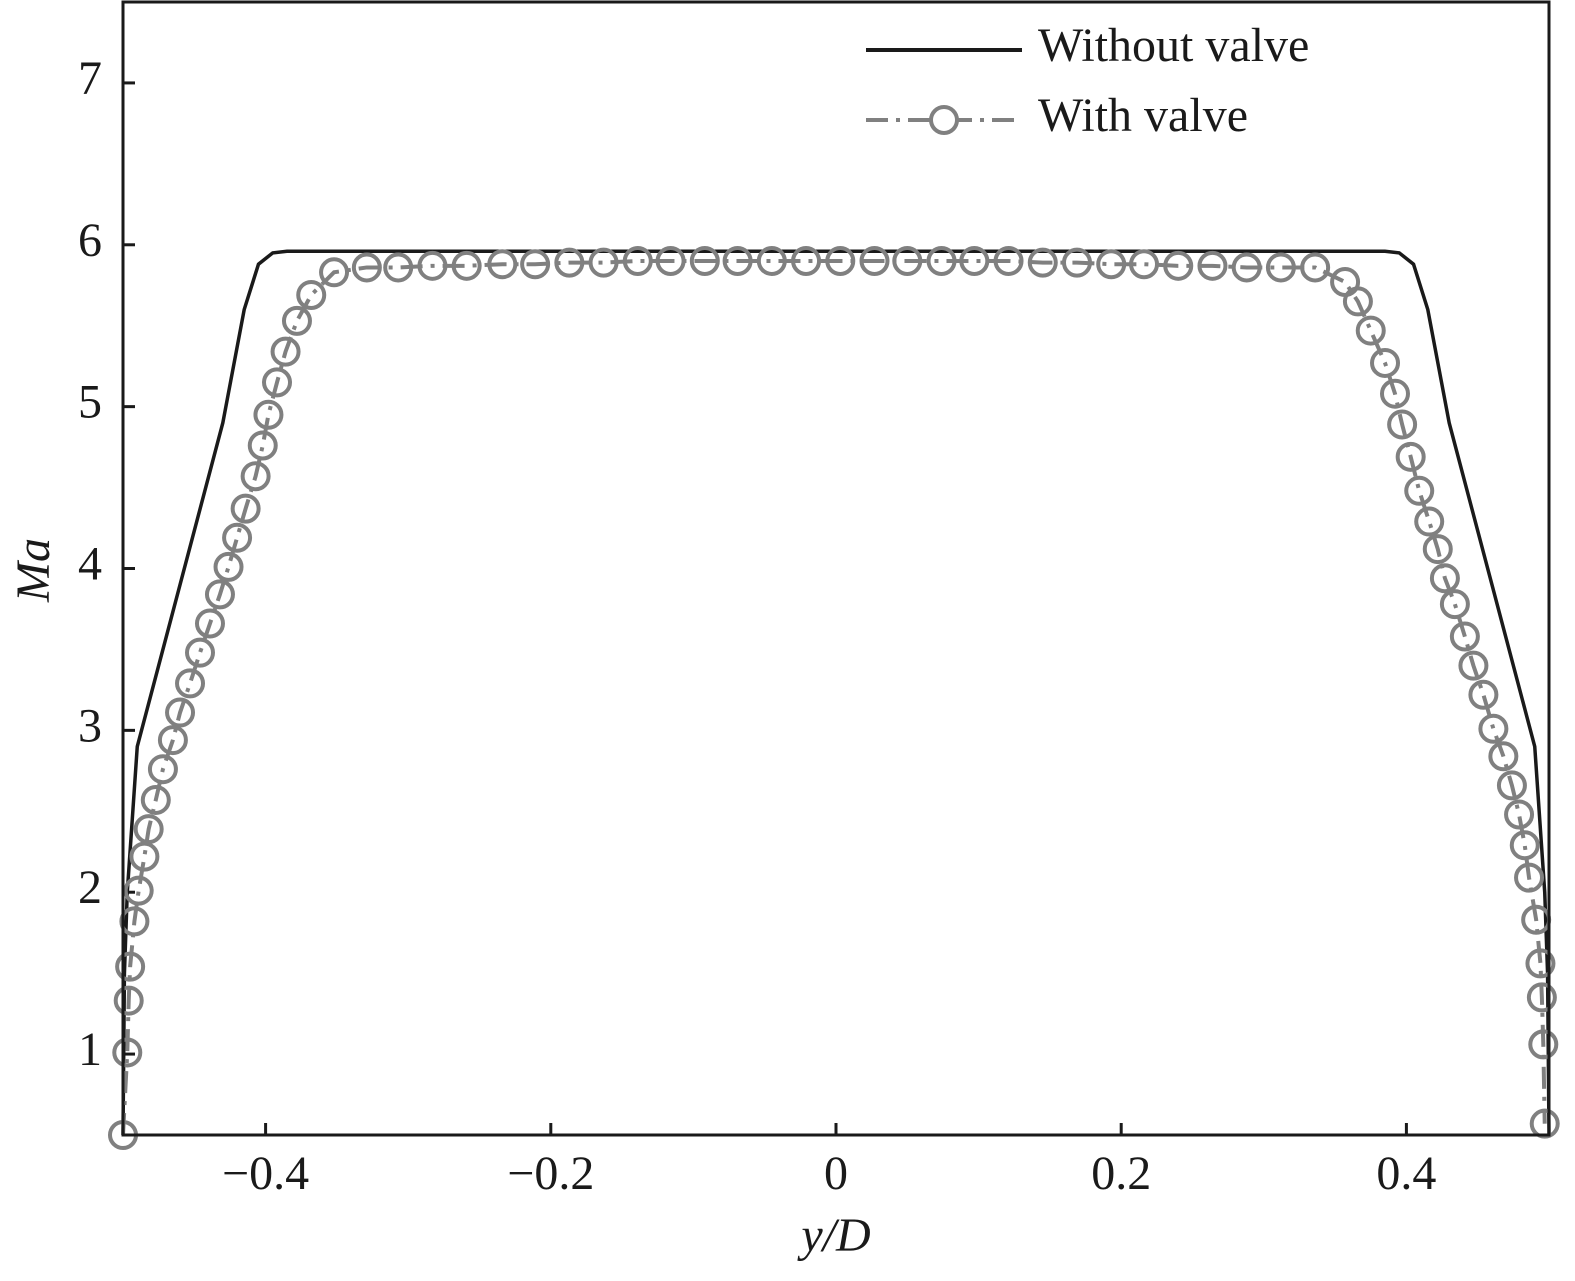  I want to click on x-tick-label: −0.2, so click(550, 1173).